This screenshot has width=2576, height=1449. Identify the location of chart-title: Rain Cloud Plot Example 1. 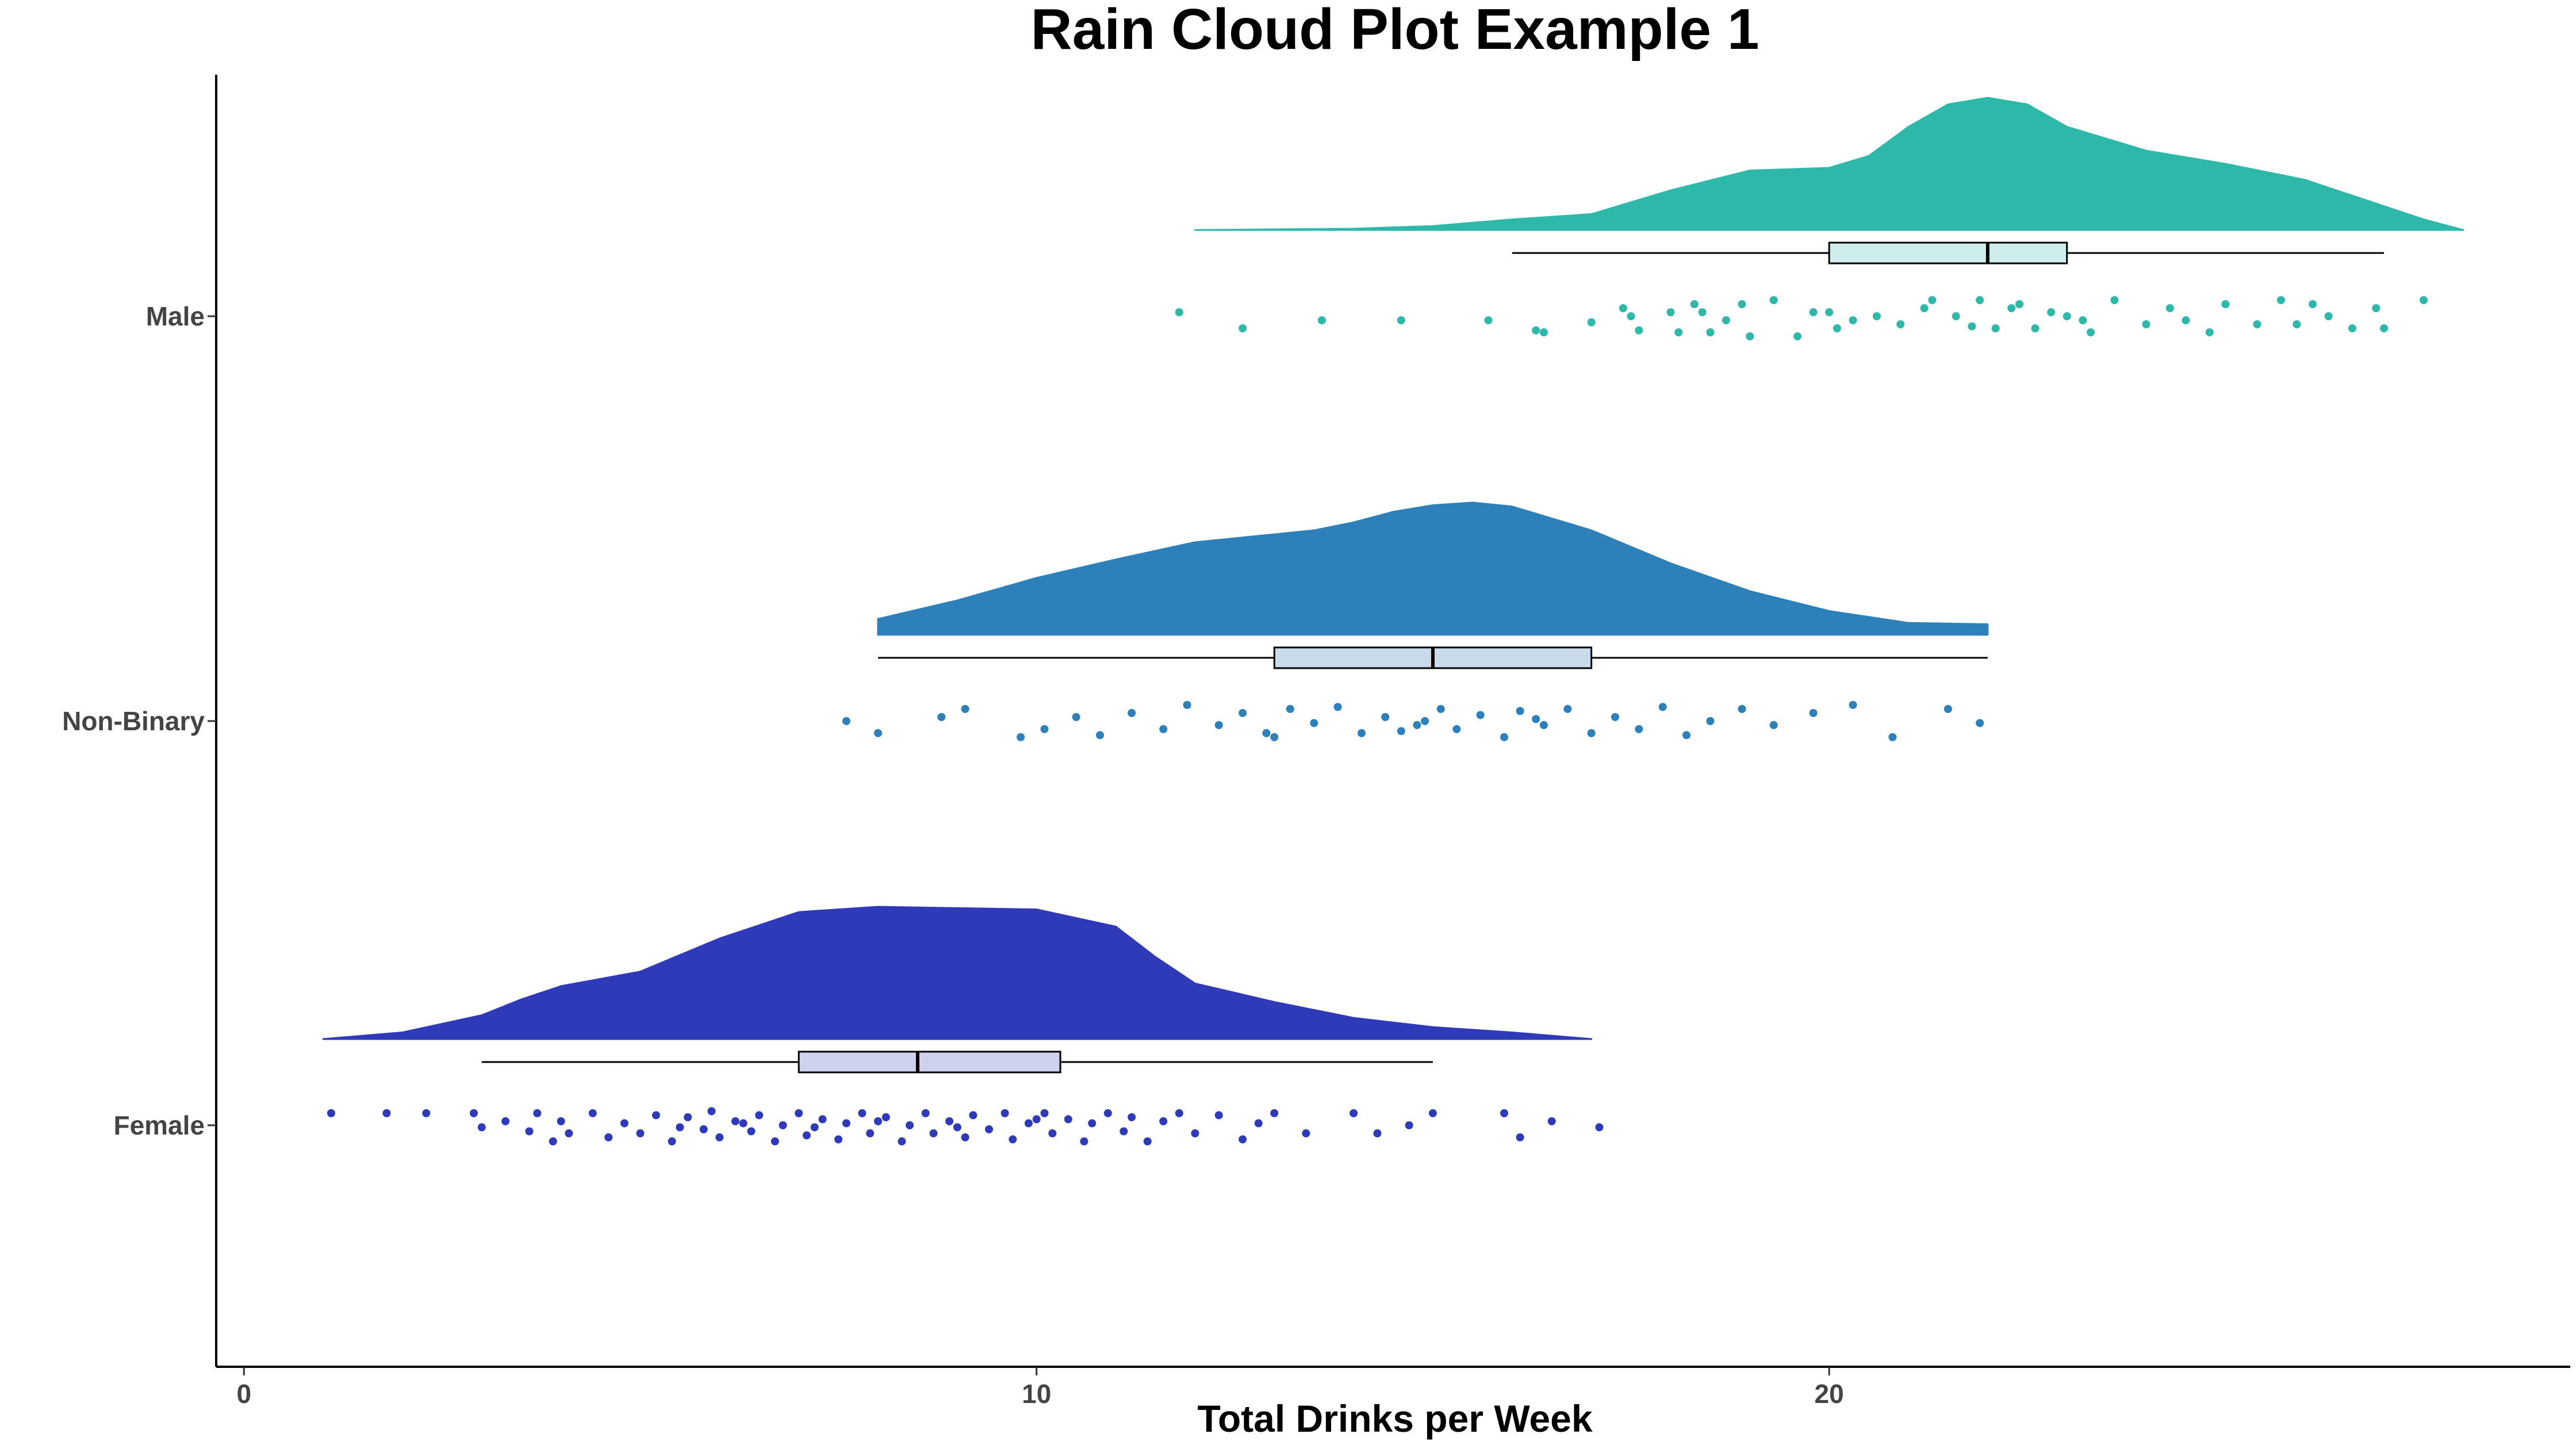
(1395, 31).